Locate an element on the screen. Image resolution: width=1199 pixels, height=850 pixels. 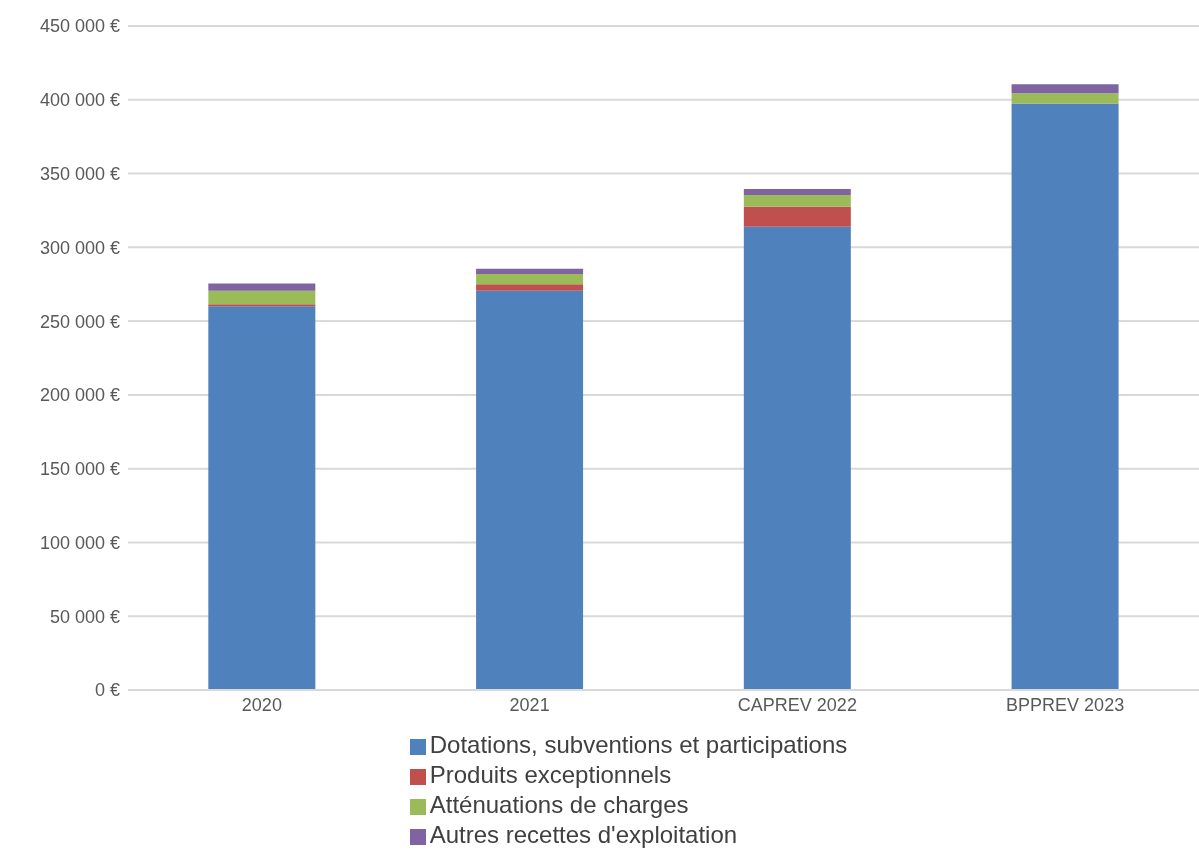
y-tick-label: 450 000 € is located at coordinates (79, 26).